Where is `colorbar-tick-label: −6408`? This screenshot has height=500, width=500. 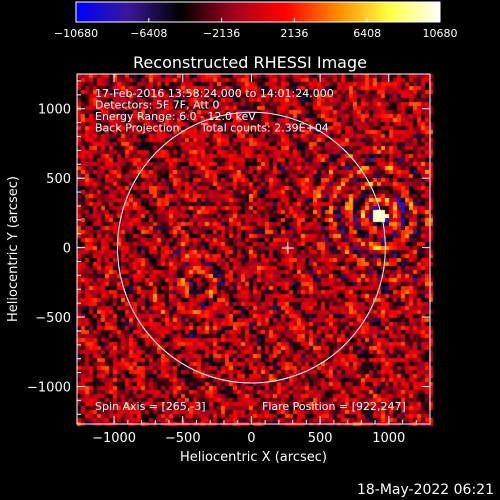
colorbar-tick-label: −6408 is located at coordinates (149, 33).